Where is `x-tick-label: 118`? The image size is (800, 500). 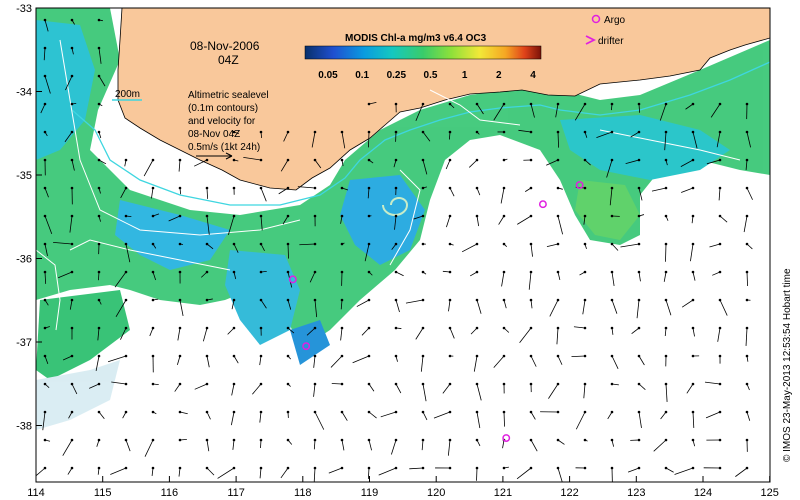
x-tick-label: 118 is located at coordinates (303, 493).